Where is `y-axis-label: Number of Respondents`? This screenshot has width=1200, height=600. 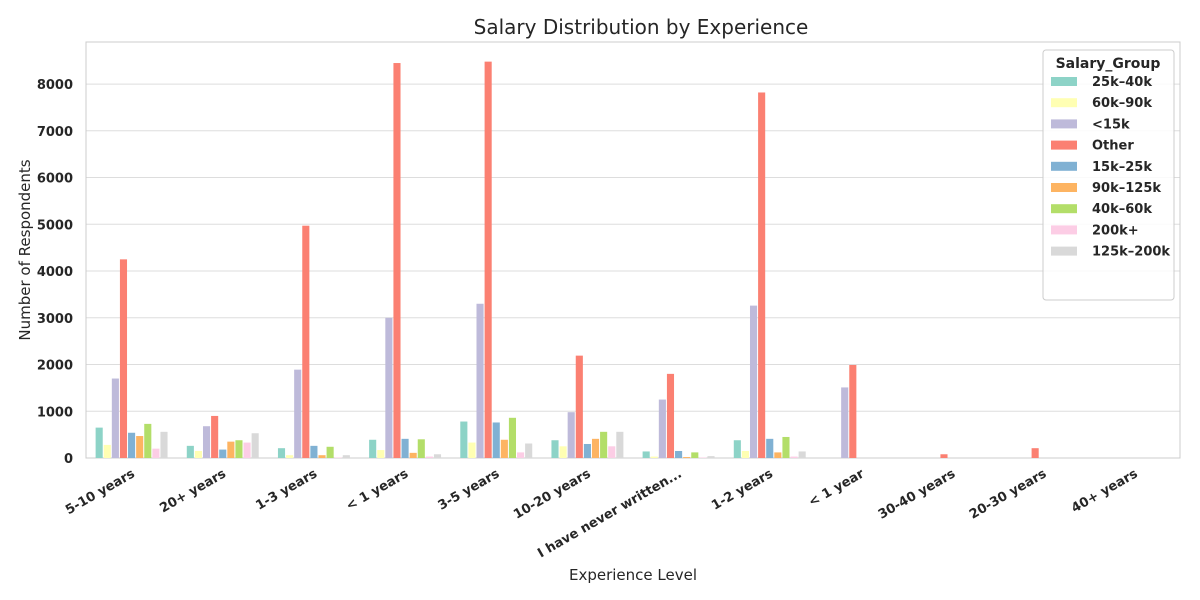
y-axis-label: Number of Respondents is located at coordinates (25, 249).